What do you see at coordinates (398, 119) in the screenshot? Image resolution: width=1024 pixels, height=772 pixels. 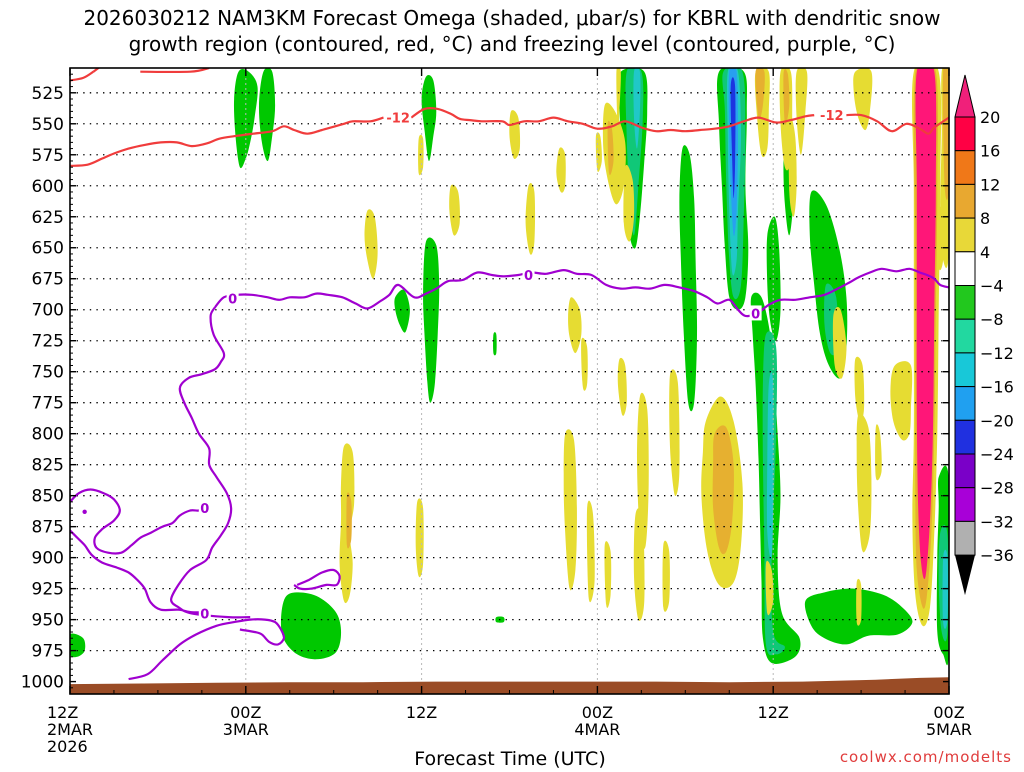 I see `dgz-label-0: -12` at bounding box center [398, 119].